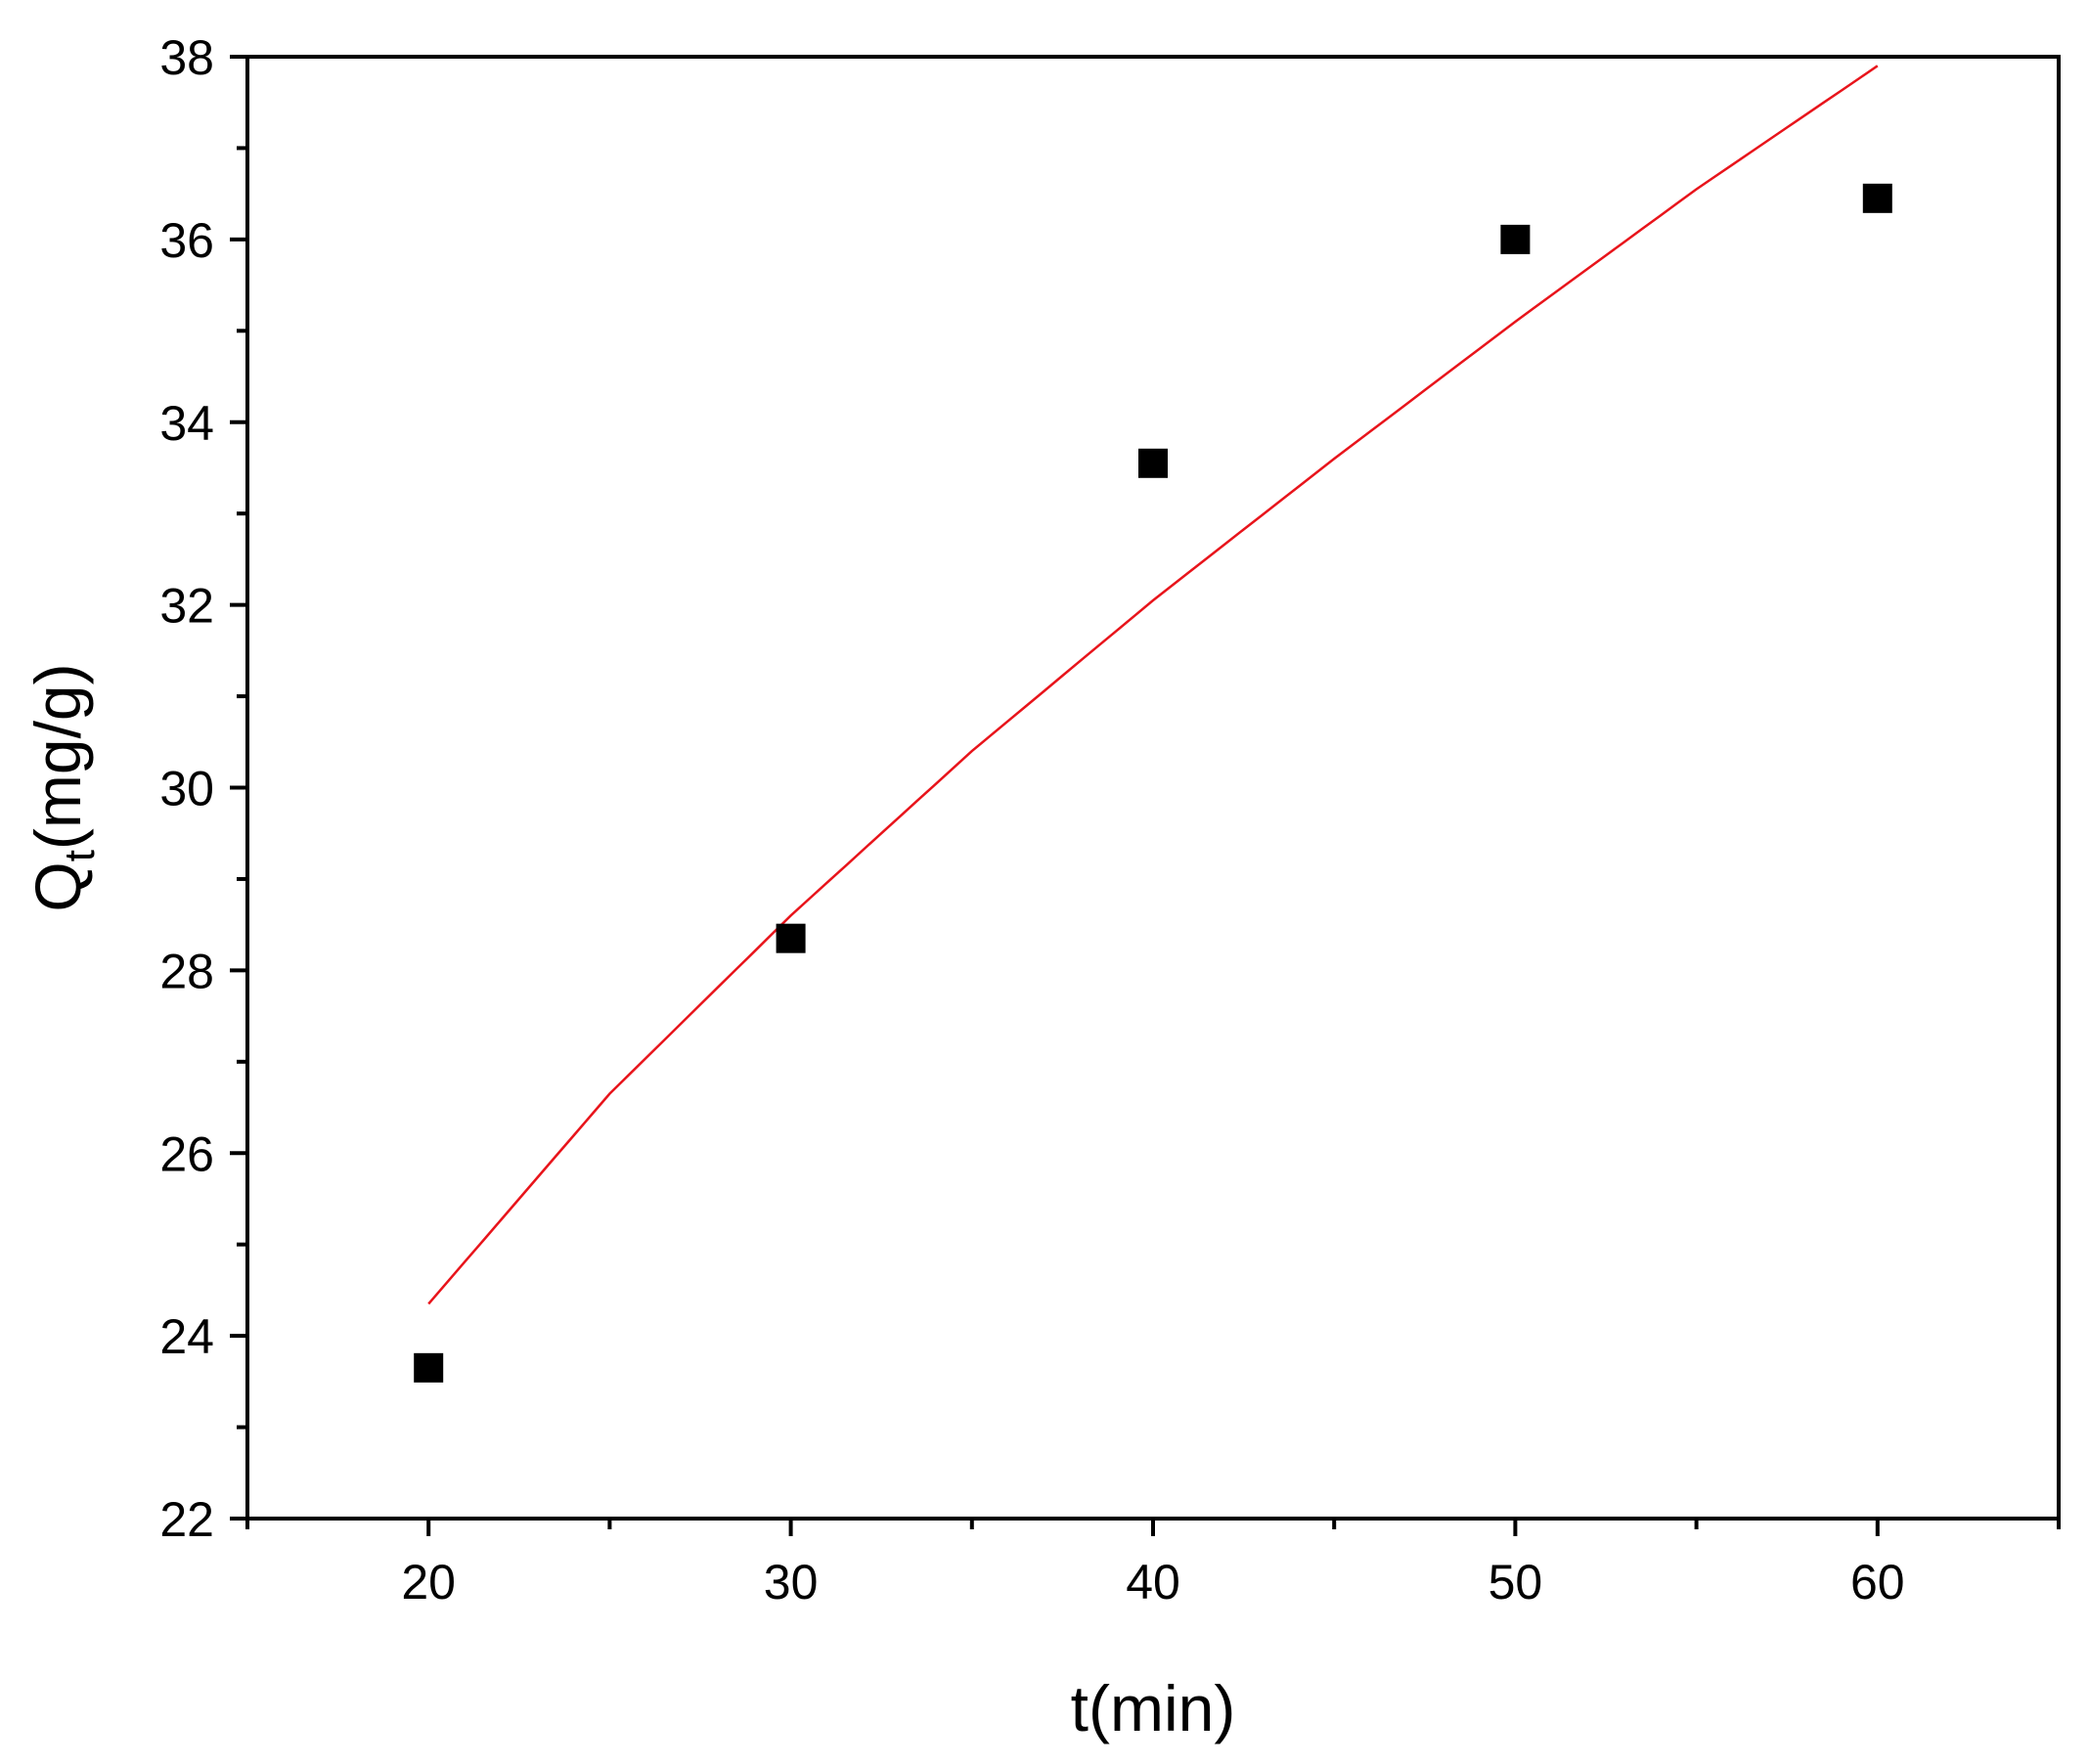 The height and width of the screenshot is (1764, 2088). I want to click on x-tick-label: 60, so click(1877, 1582).